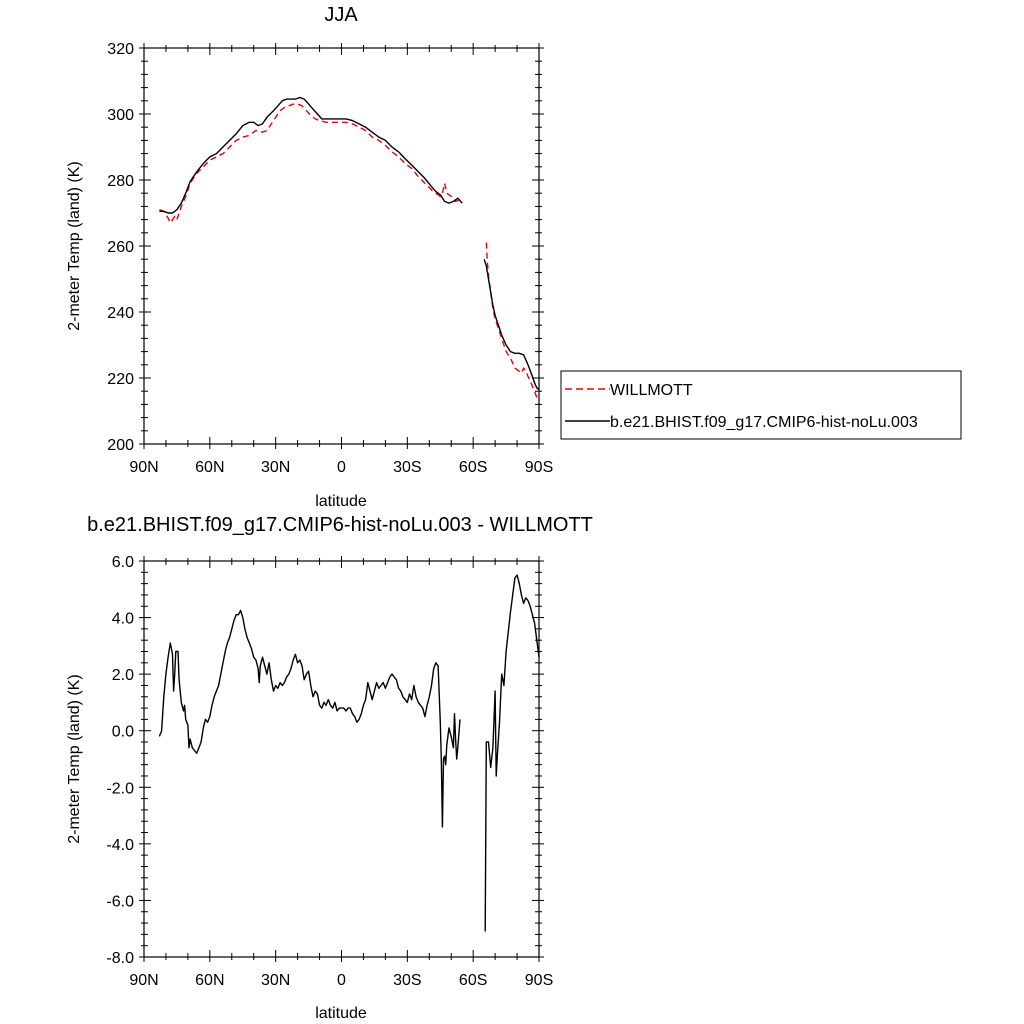  What do you see at coordinates (120, 379) in the screenshot?
I see `y-tick-label: 220` at bounding box center [120, 379].